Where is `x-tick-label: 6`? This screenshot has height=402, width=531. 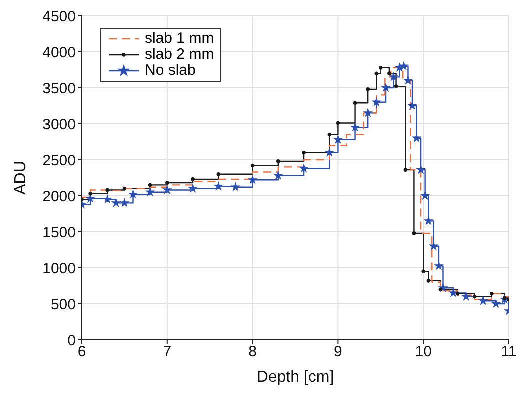 x-tick-label: 6 is located at coordinates (82, 352).